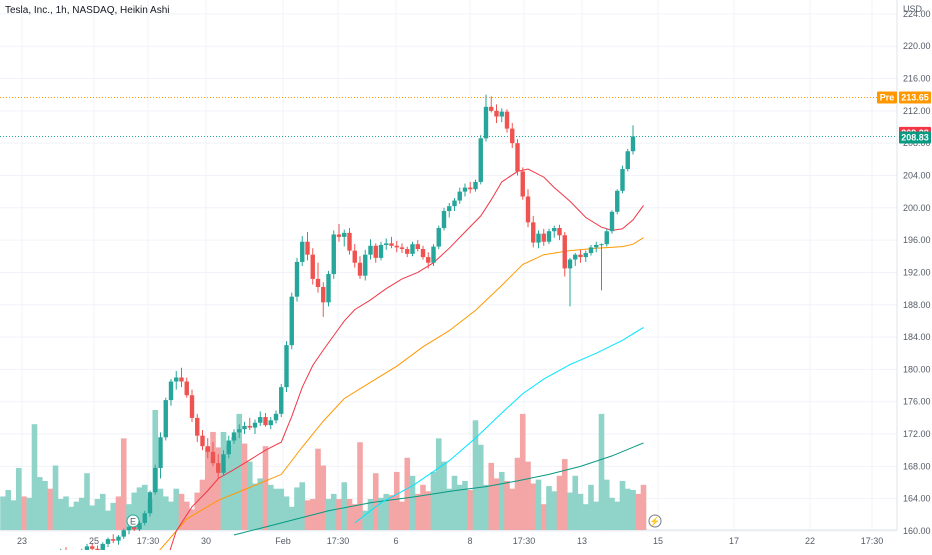  What do you see at coordinates (450, 541) in the screenshot?
I see `x-axis: 23 25 17:30 30 Feb 17:30 6 8 17:30 13 15 17 22 17:30` at bounding box center [450, 541].